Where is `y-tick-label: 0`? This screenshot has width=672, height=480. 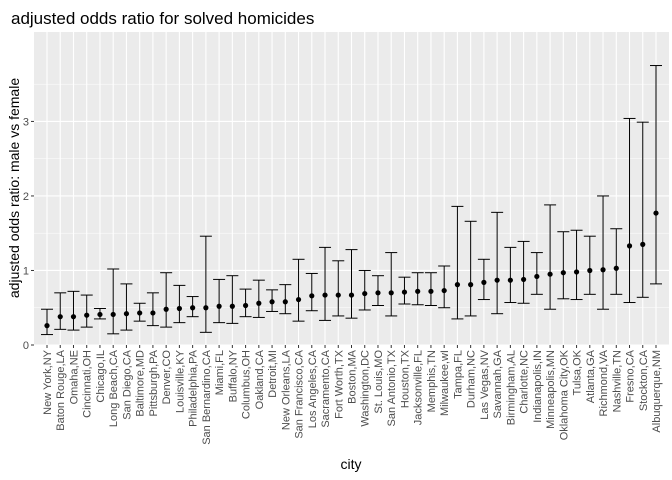
y-tick-label: 0 is located at coordinates (26, 346).